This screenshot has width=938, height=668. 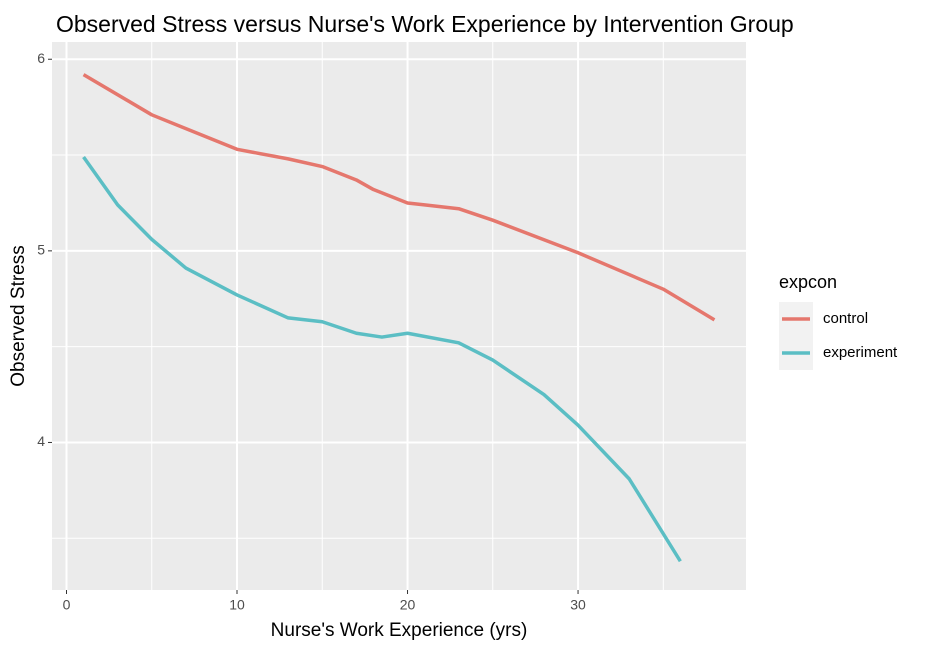 I want to click on x-tick-label: 20, so click(x=408, y=605).